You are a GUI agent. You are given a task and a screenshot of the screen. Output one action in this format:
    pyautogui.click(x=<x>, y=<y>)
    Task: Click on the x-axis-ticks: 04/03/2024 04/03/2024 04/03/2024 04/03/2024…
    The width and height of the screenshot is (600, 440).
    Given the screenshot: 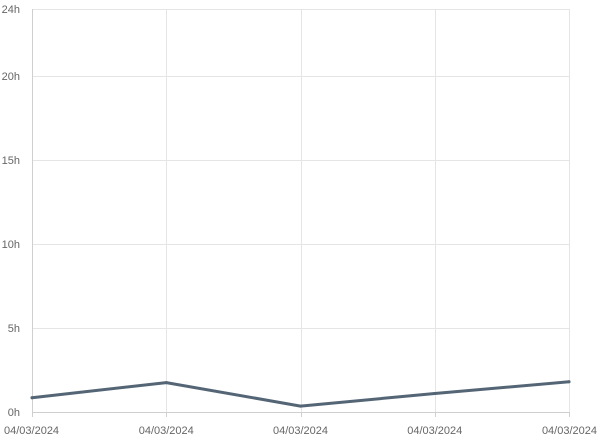 What is the action you would take?
    pyautogui.click(x=300, y=431)
    